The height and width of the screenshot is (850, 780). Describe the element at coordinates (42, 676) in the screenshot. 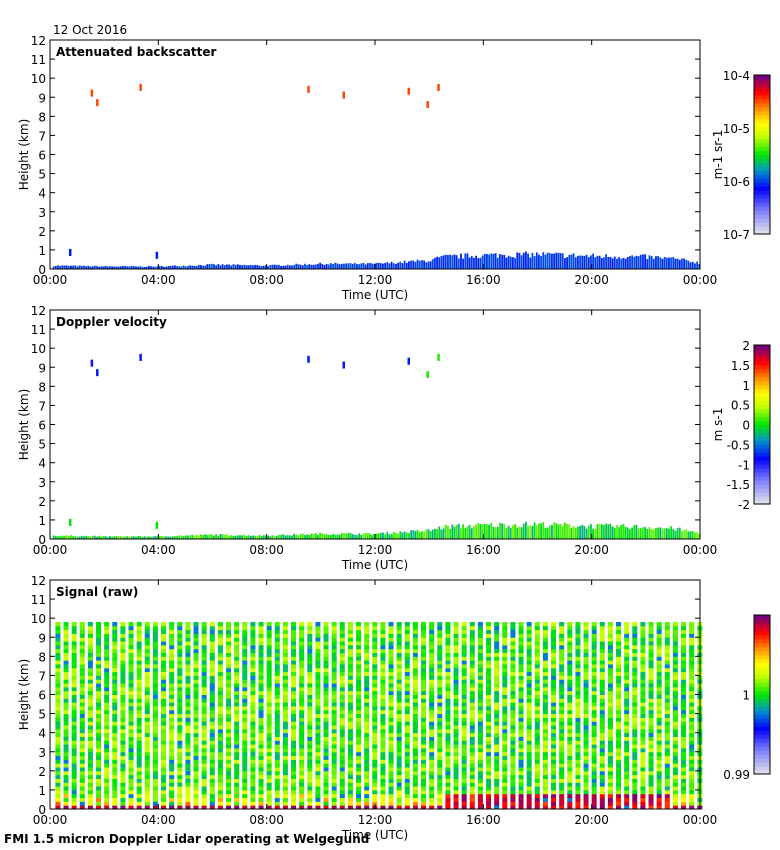

I see `y-tick-label: 7` at that location.